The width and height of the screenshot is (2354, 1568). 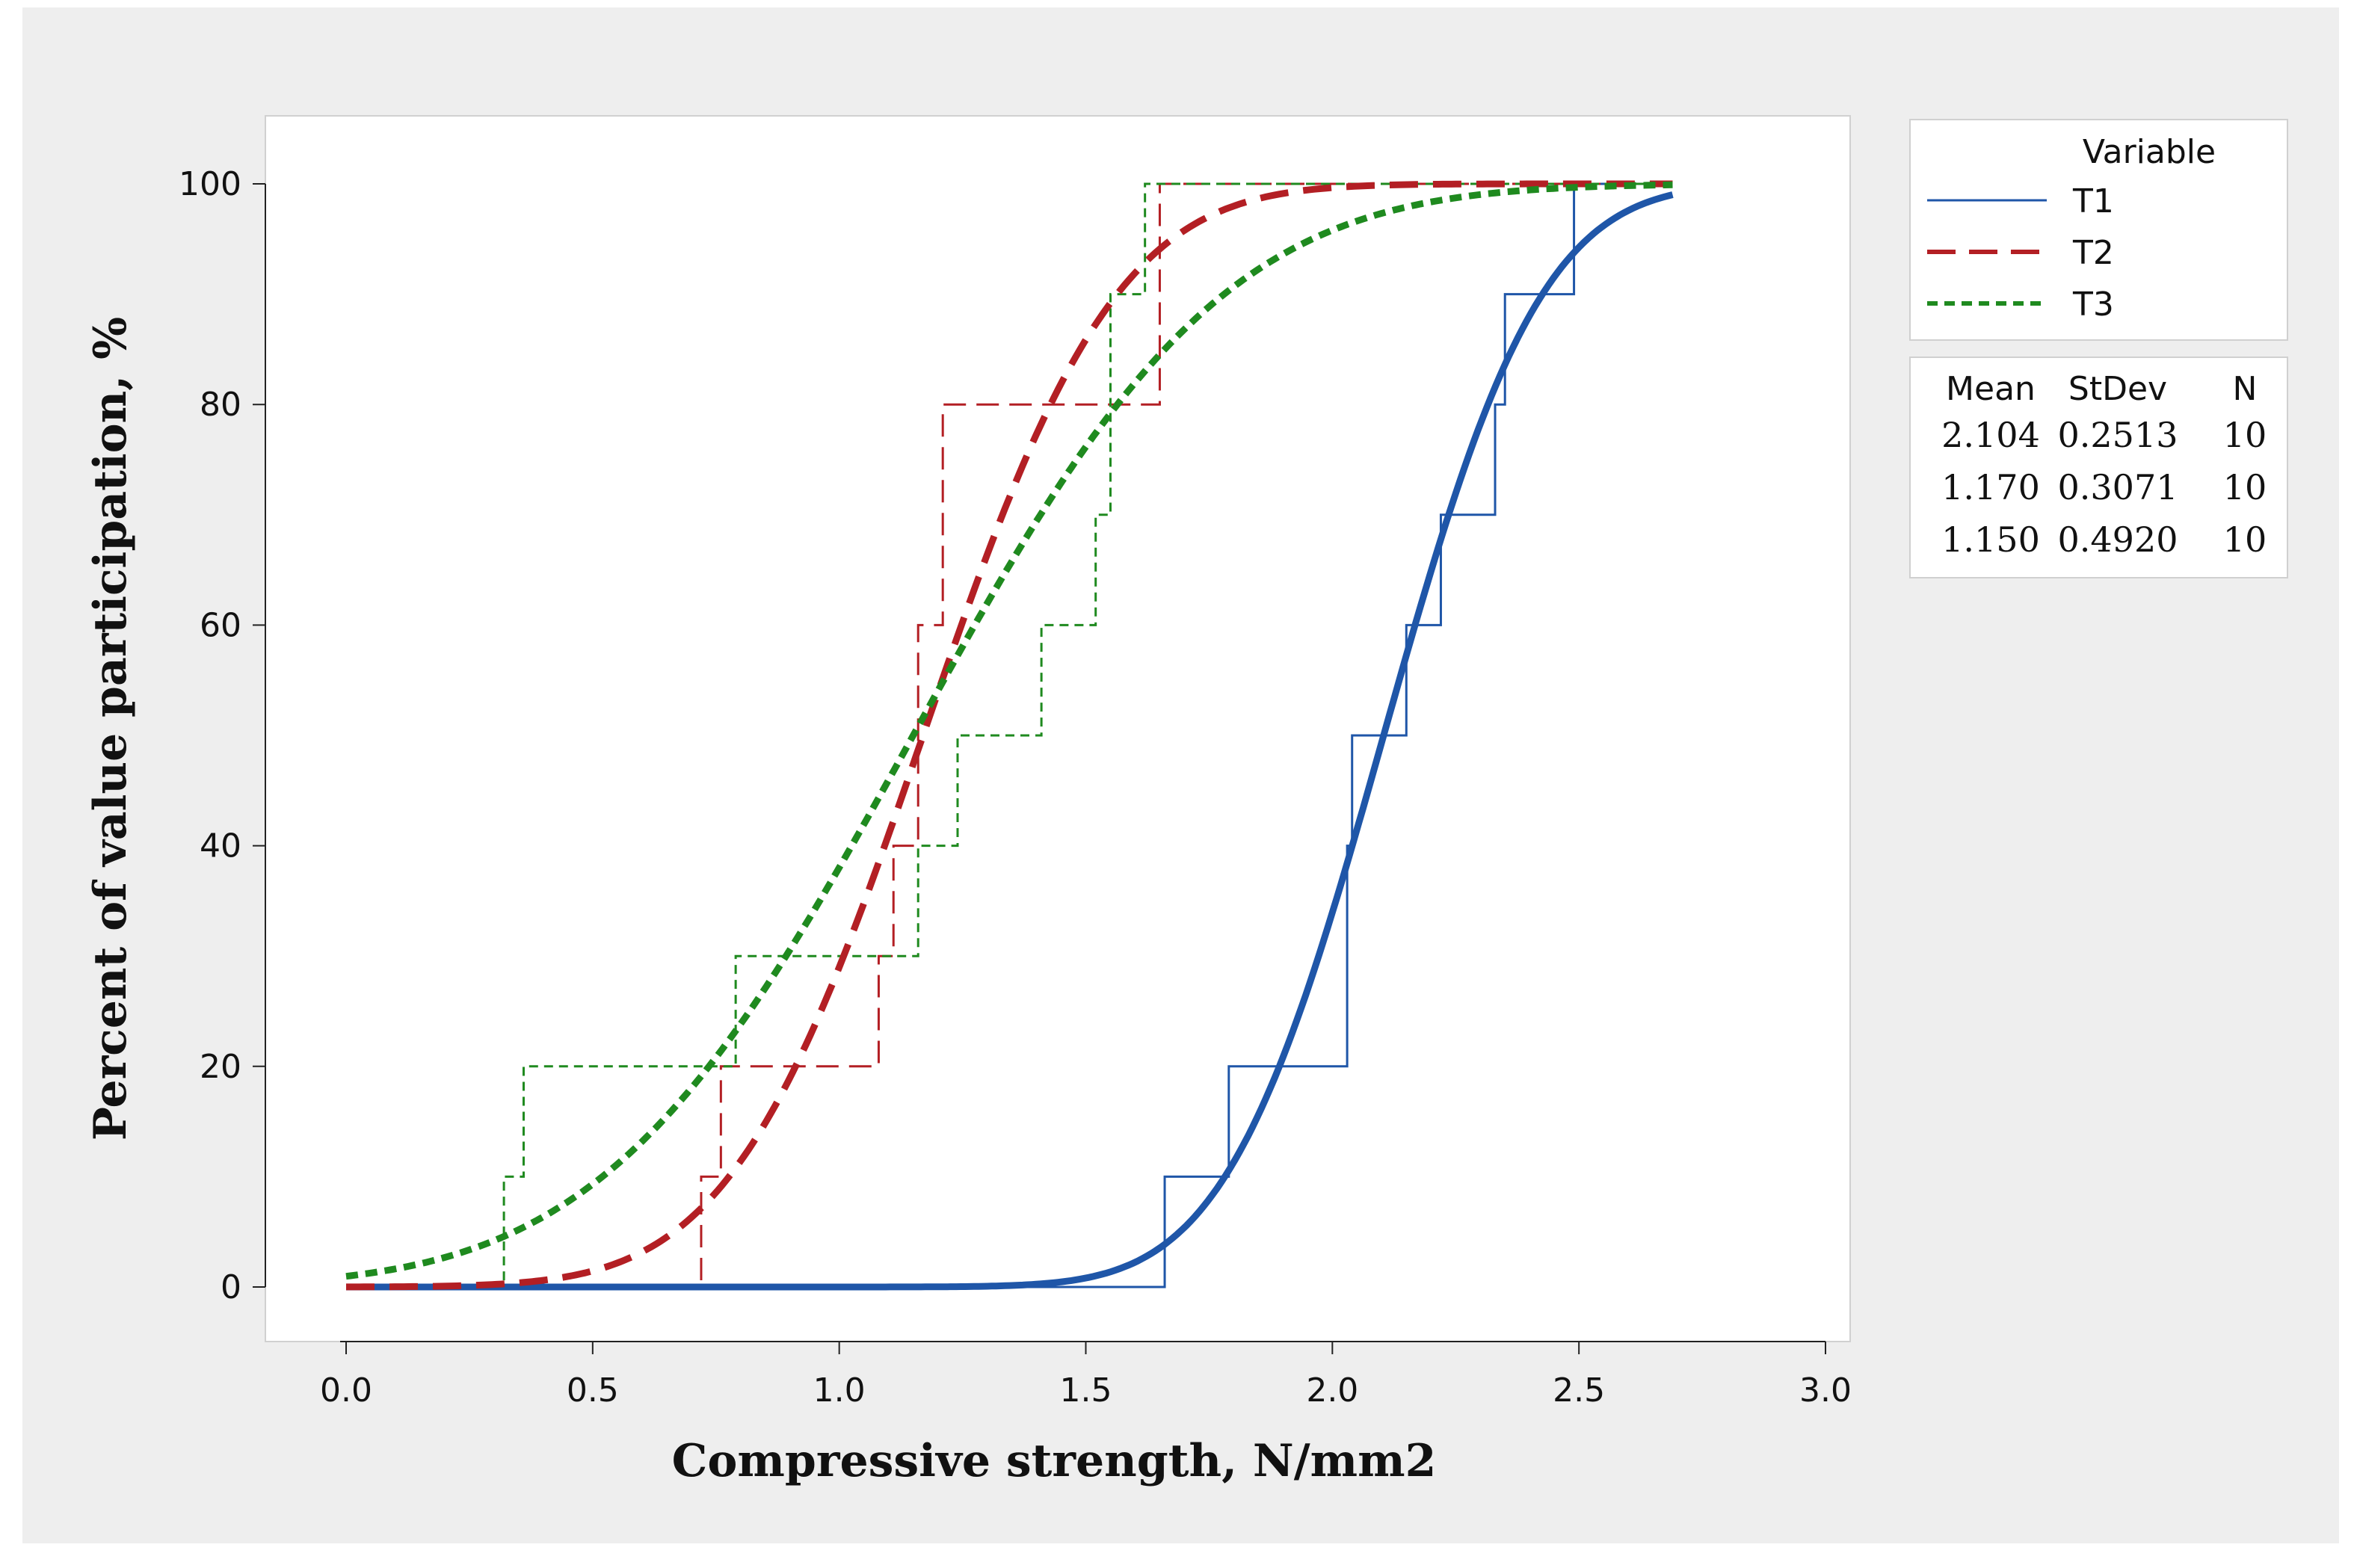 I want to click on stats-header-mean: Mean, so click(x=1991, y=389).